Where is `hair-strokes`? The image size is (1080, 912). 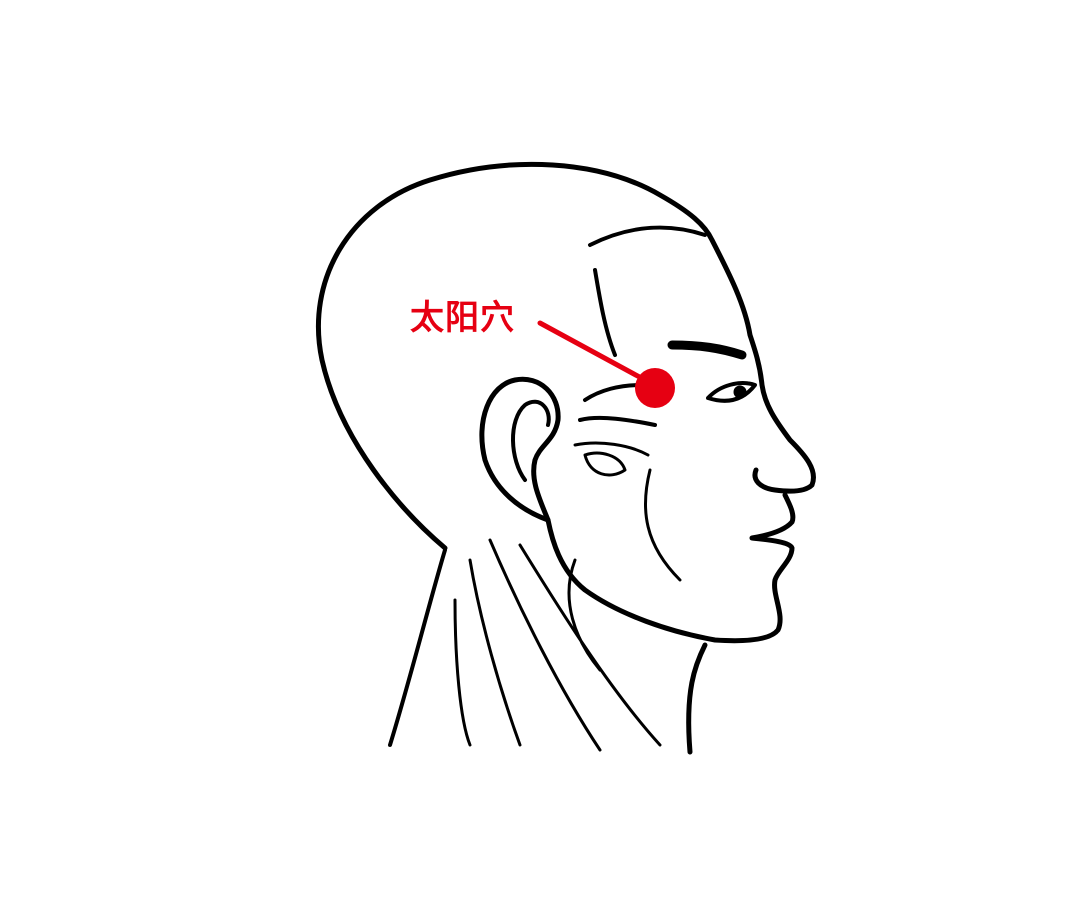 hair-strokes is located at coordinates (642, 326).